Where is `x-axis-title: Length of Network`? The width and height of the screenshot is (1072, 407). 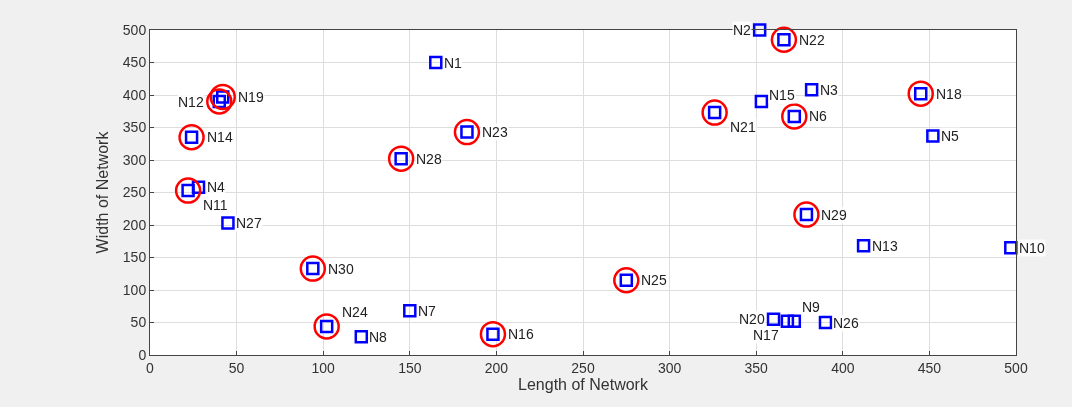 x-axis-title: Length of Network is located at coordinates (583, 385).